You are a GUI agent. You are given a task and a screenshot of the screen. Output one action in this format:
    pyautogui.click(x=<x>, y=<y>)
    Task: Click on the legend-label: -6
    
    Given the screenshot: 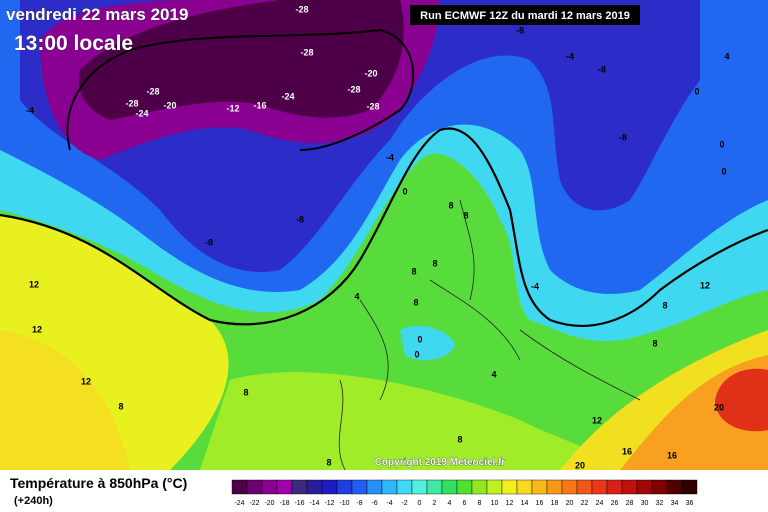 What is the action you would take?
    pyautogui.click(x=374, y=503)
    